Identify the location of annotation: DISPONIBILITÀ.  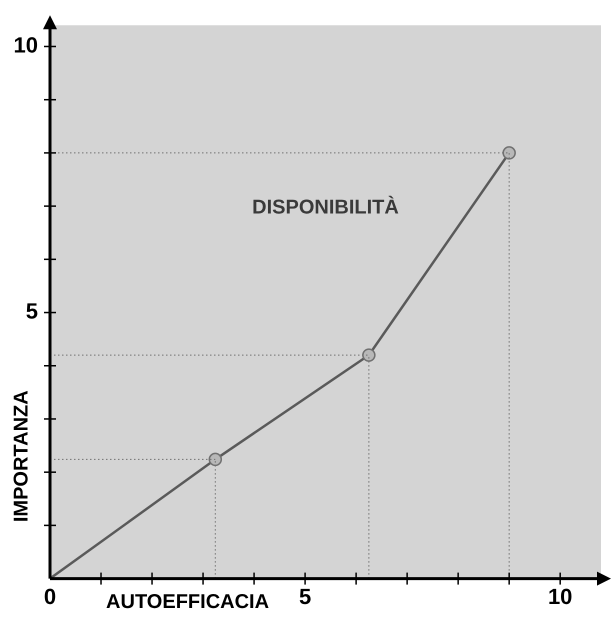
(325, 206).